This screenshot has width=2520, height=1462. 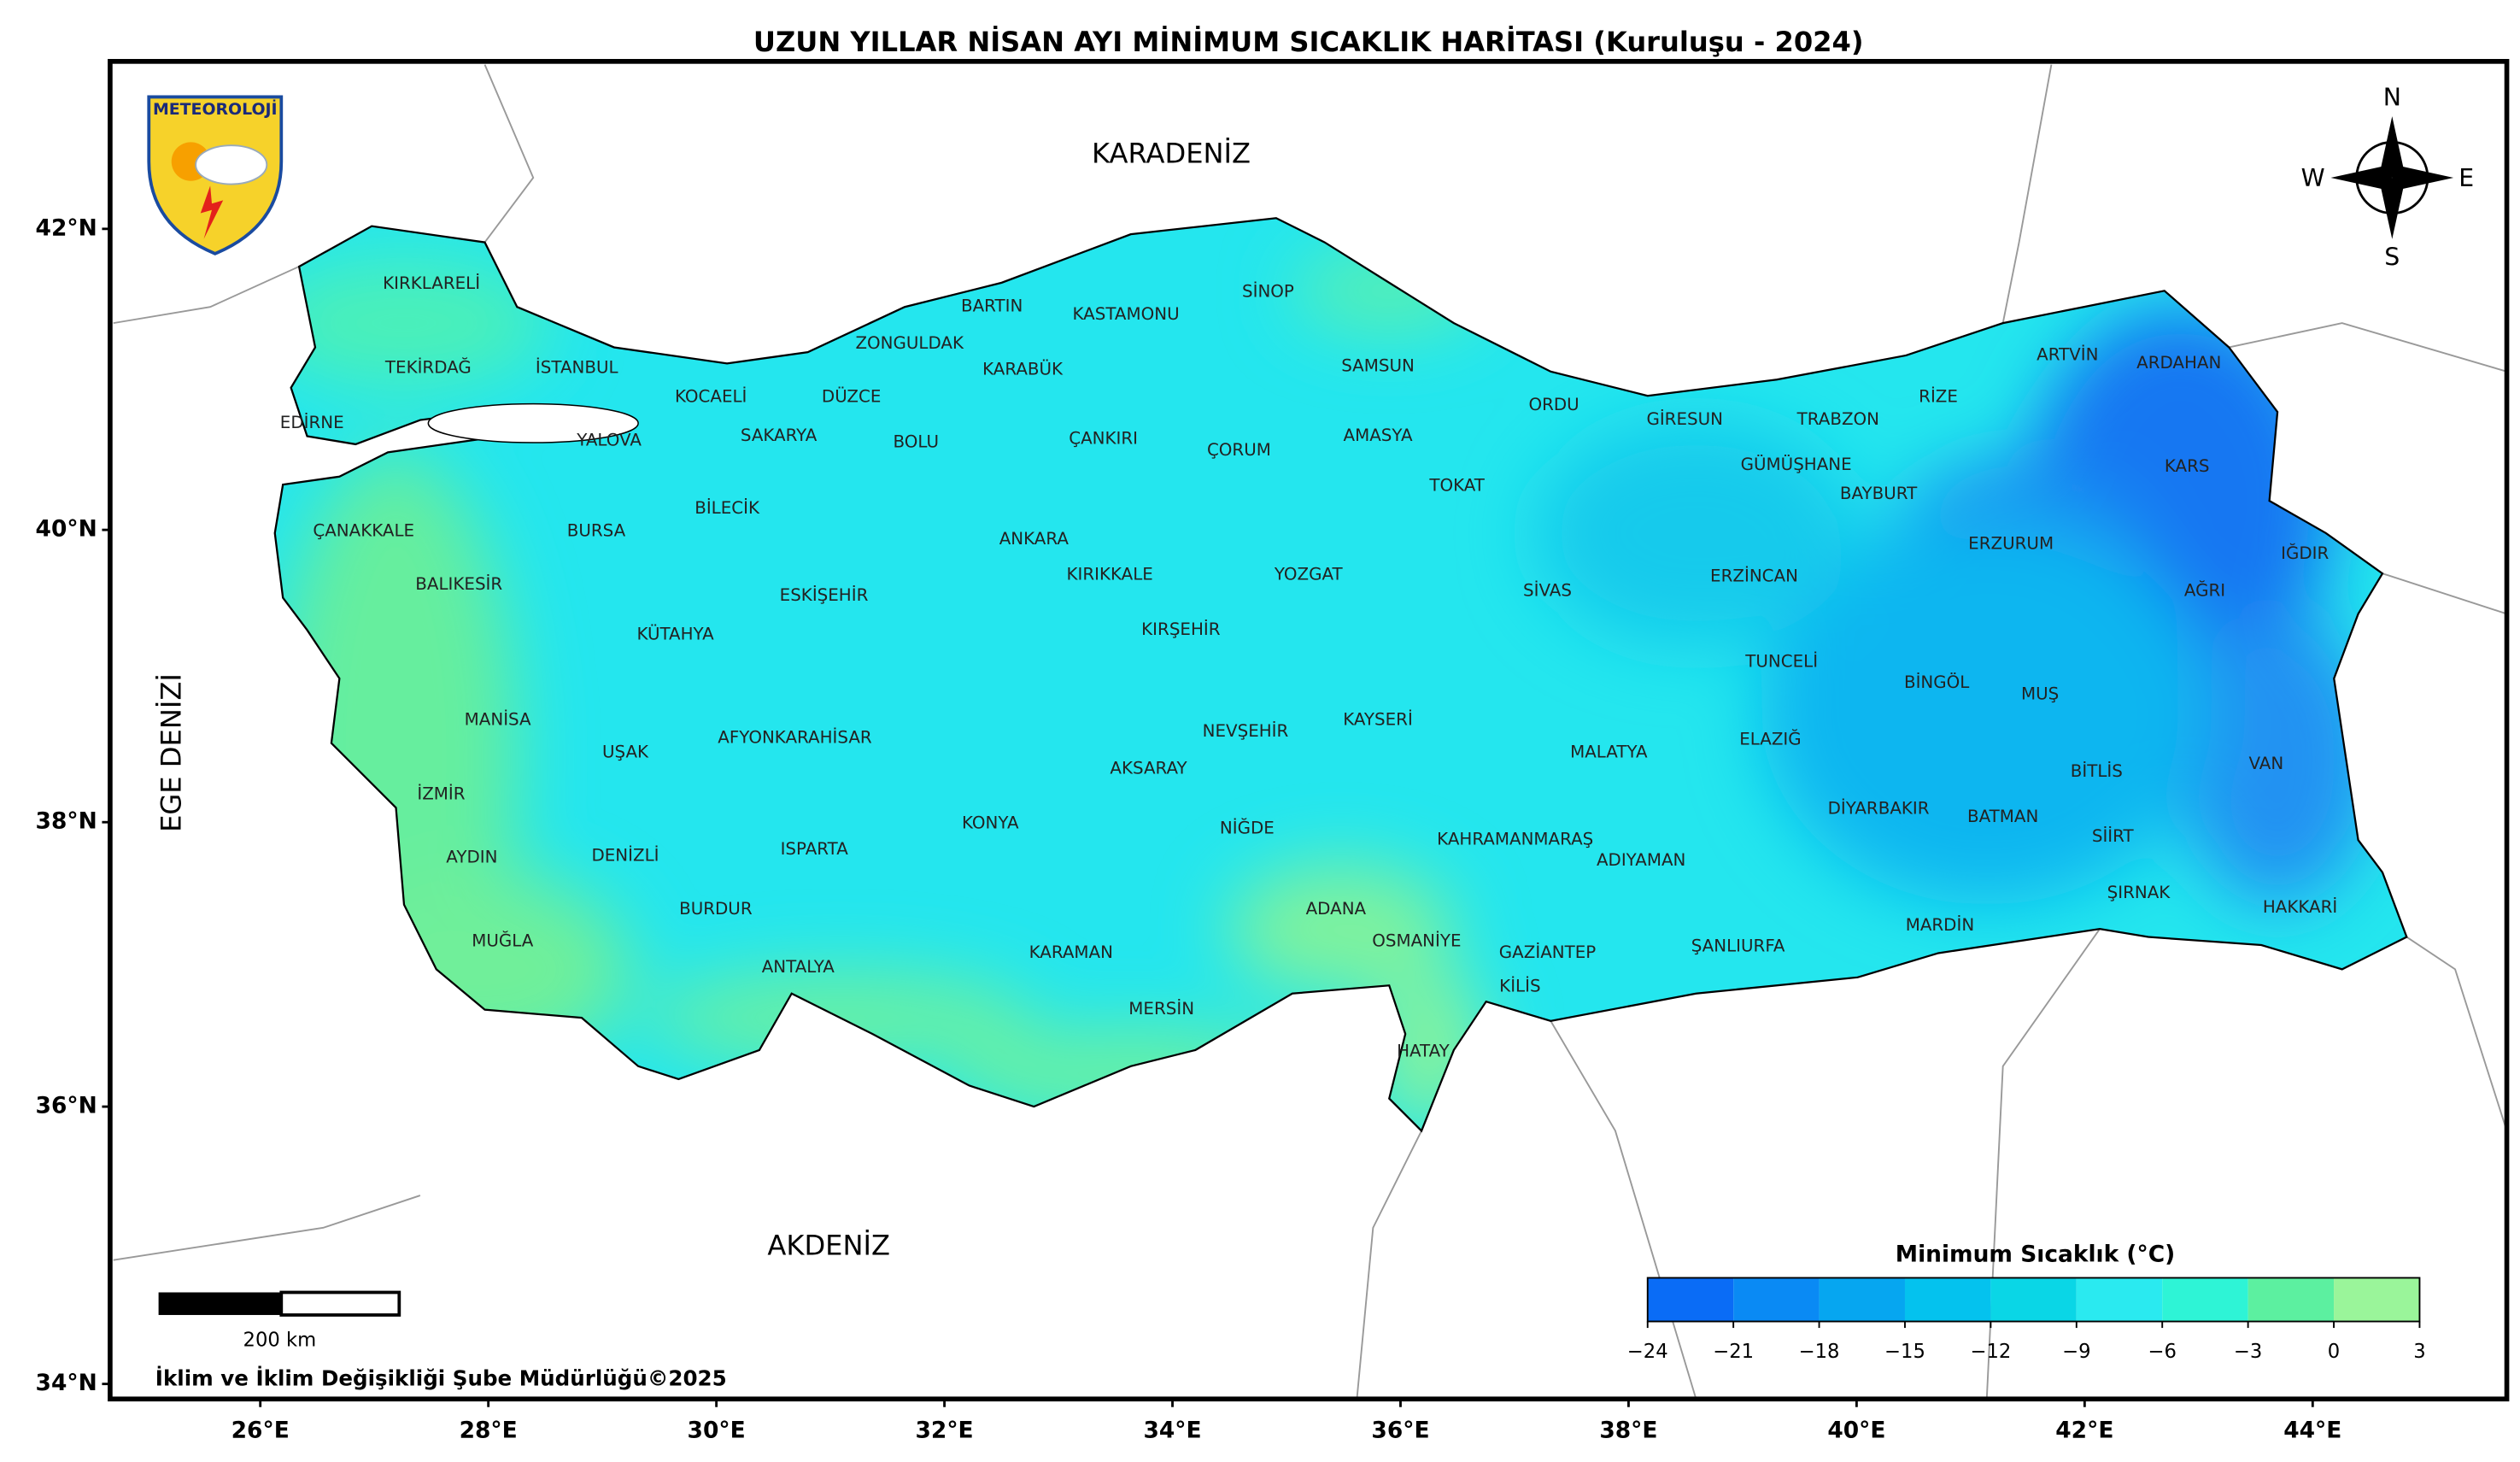 I want to click on lon-tick-label: 26°E, so click(x=260, y=1431).